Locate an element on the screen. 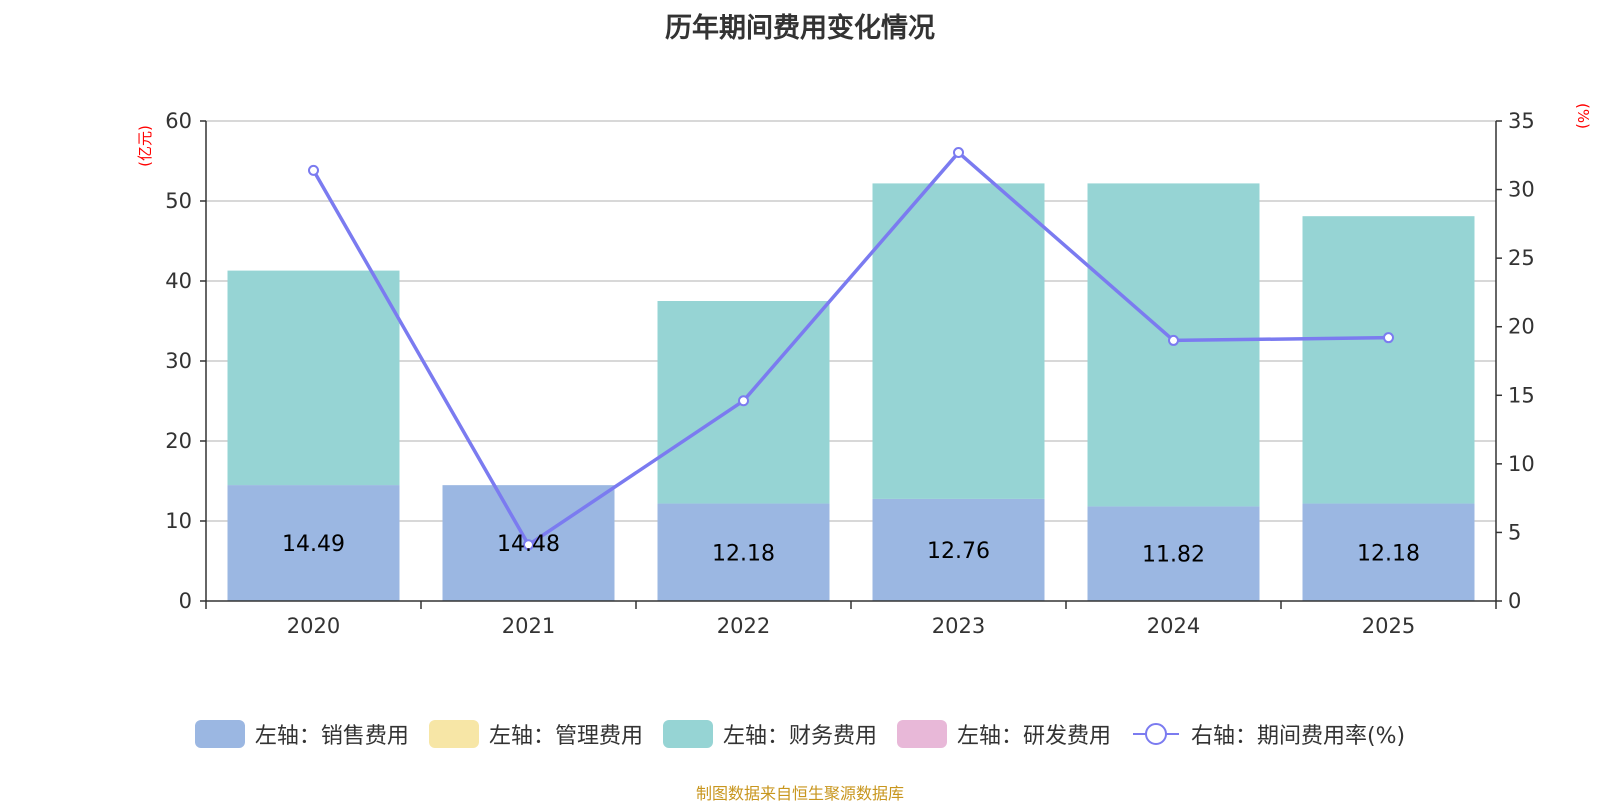  bar-2025-左轴：销售费用 is located at coordinates (1388, 552).